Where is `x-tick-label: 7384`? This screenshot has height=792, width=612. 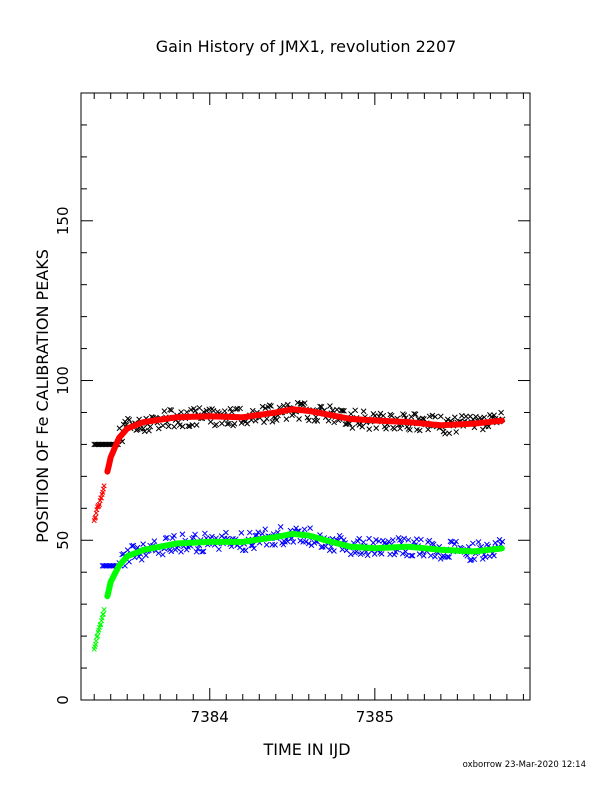
x-tick-label: 7384 is located at coordinates (210, 717).